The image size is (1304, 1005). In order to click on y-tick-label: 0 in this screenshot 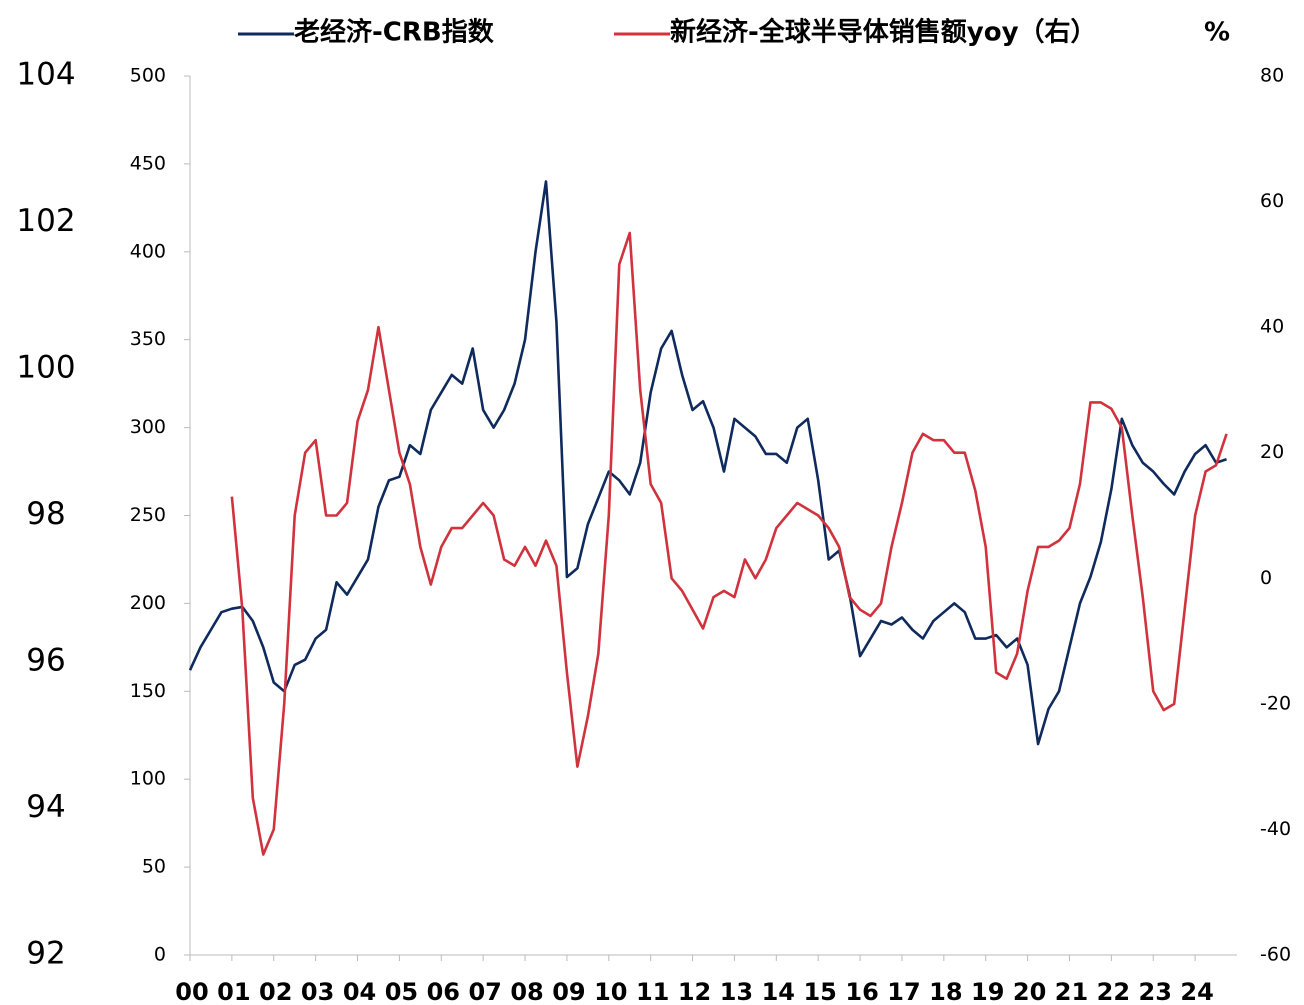, I will do `click(160, 955)`.